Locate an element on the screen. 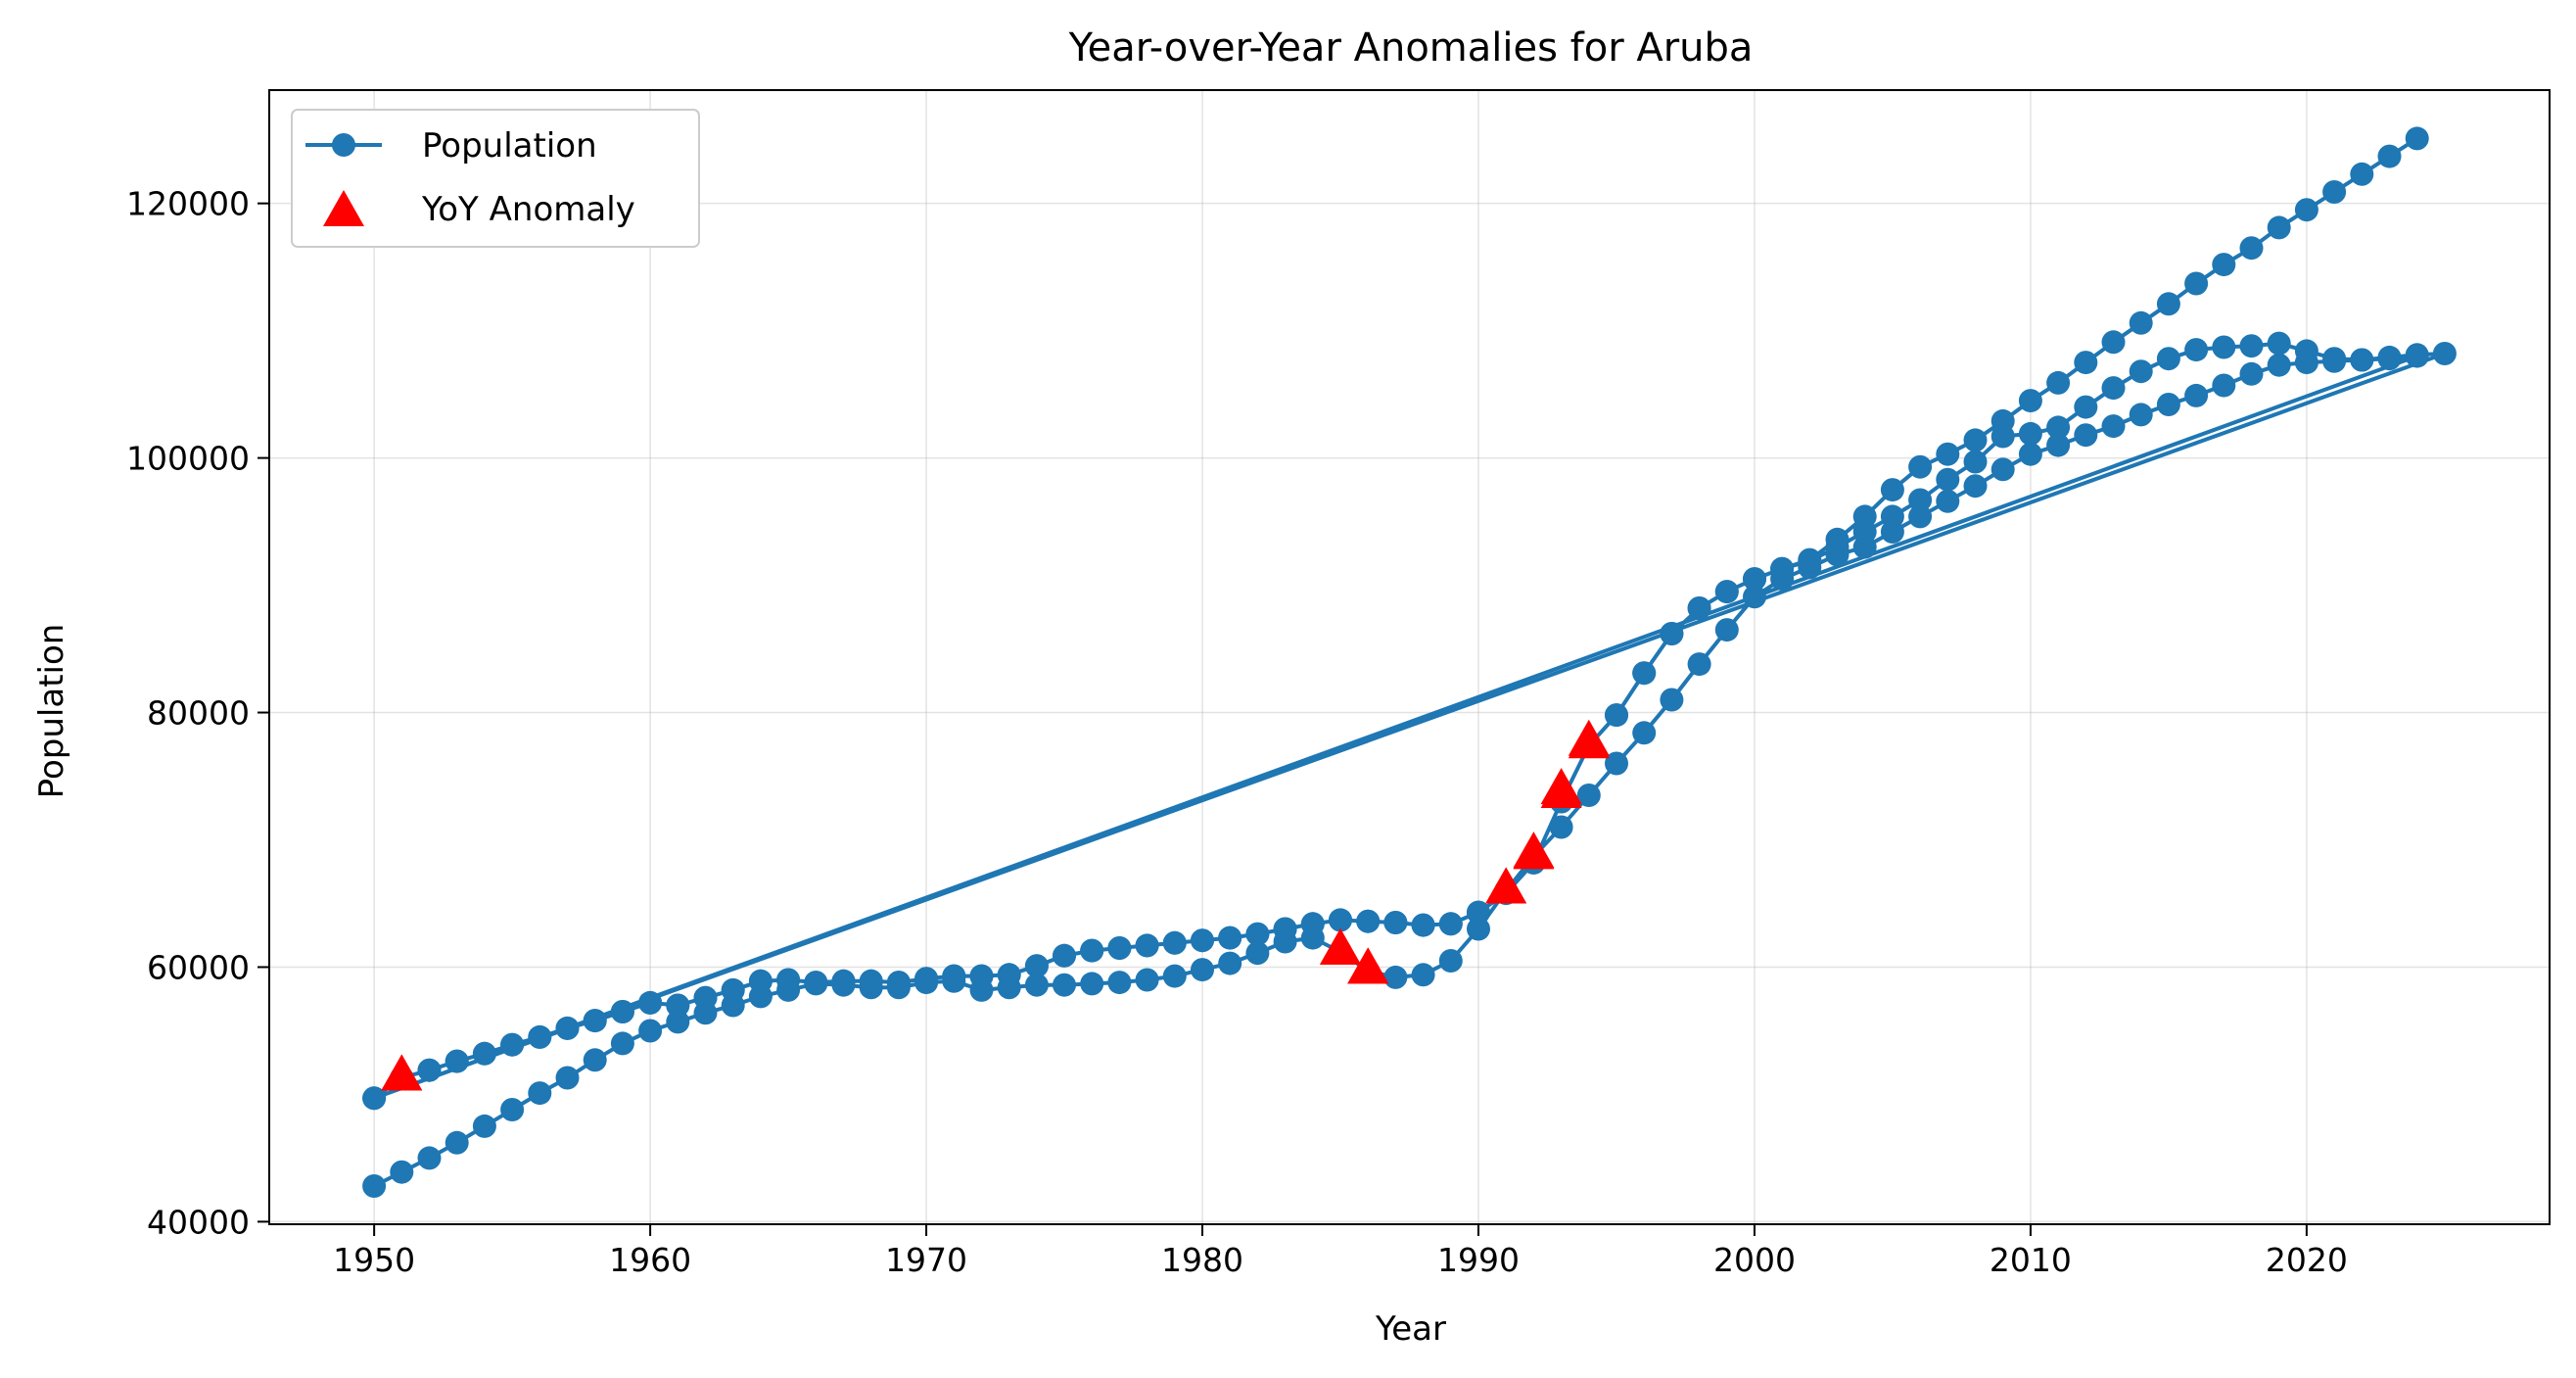 This screenshot has height=1378, width=2576. anomaly-markers is located at coordinates (995, 905).